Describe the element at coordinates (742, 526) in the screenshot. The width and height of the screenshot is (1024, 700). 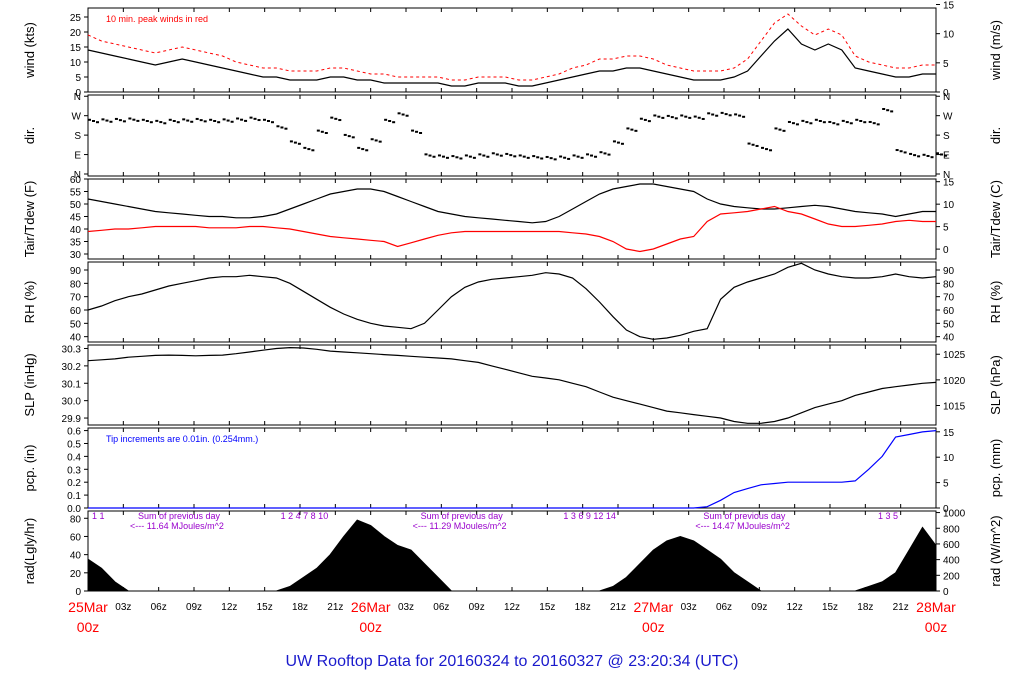
I see `rad-sum-value: <--- 14.47 MJoules/m^2` at that location.